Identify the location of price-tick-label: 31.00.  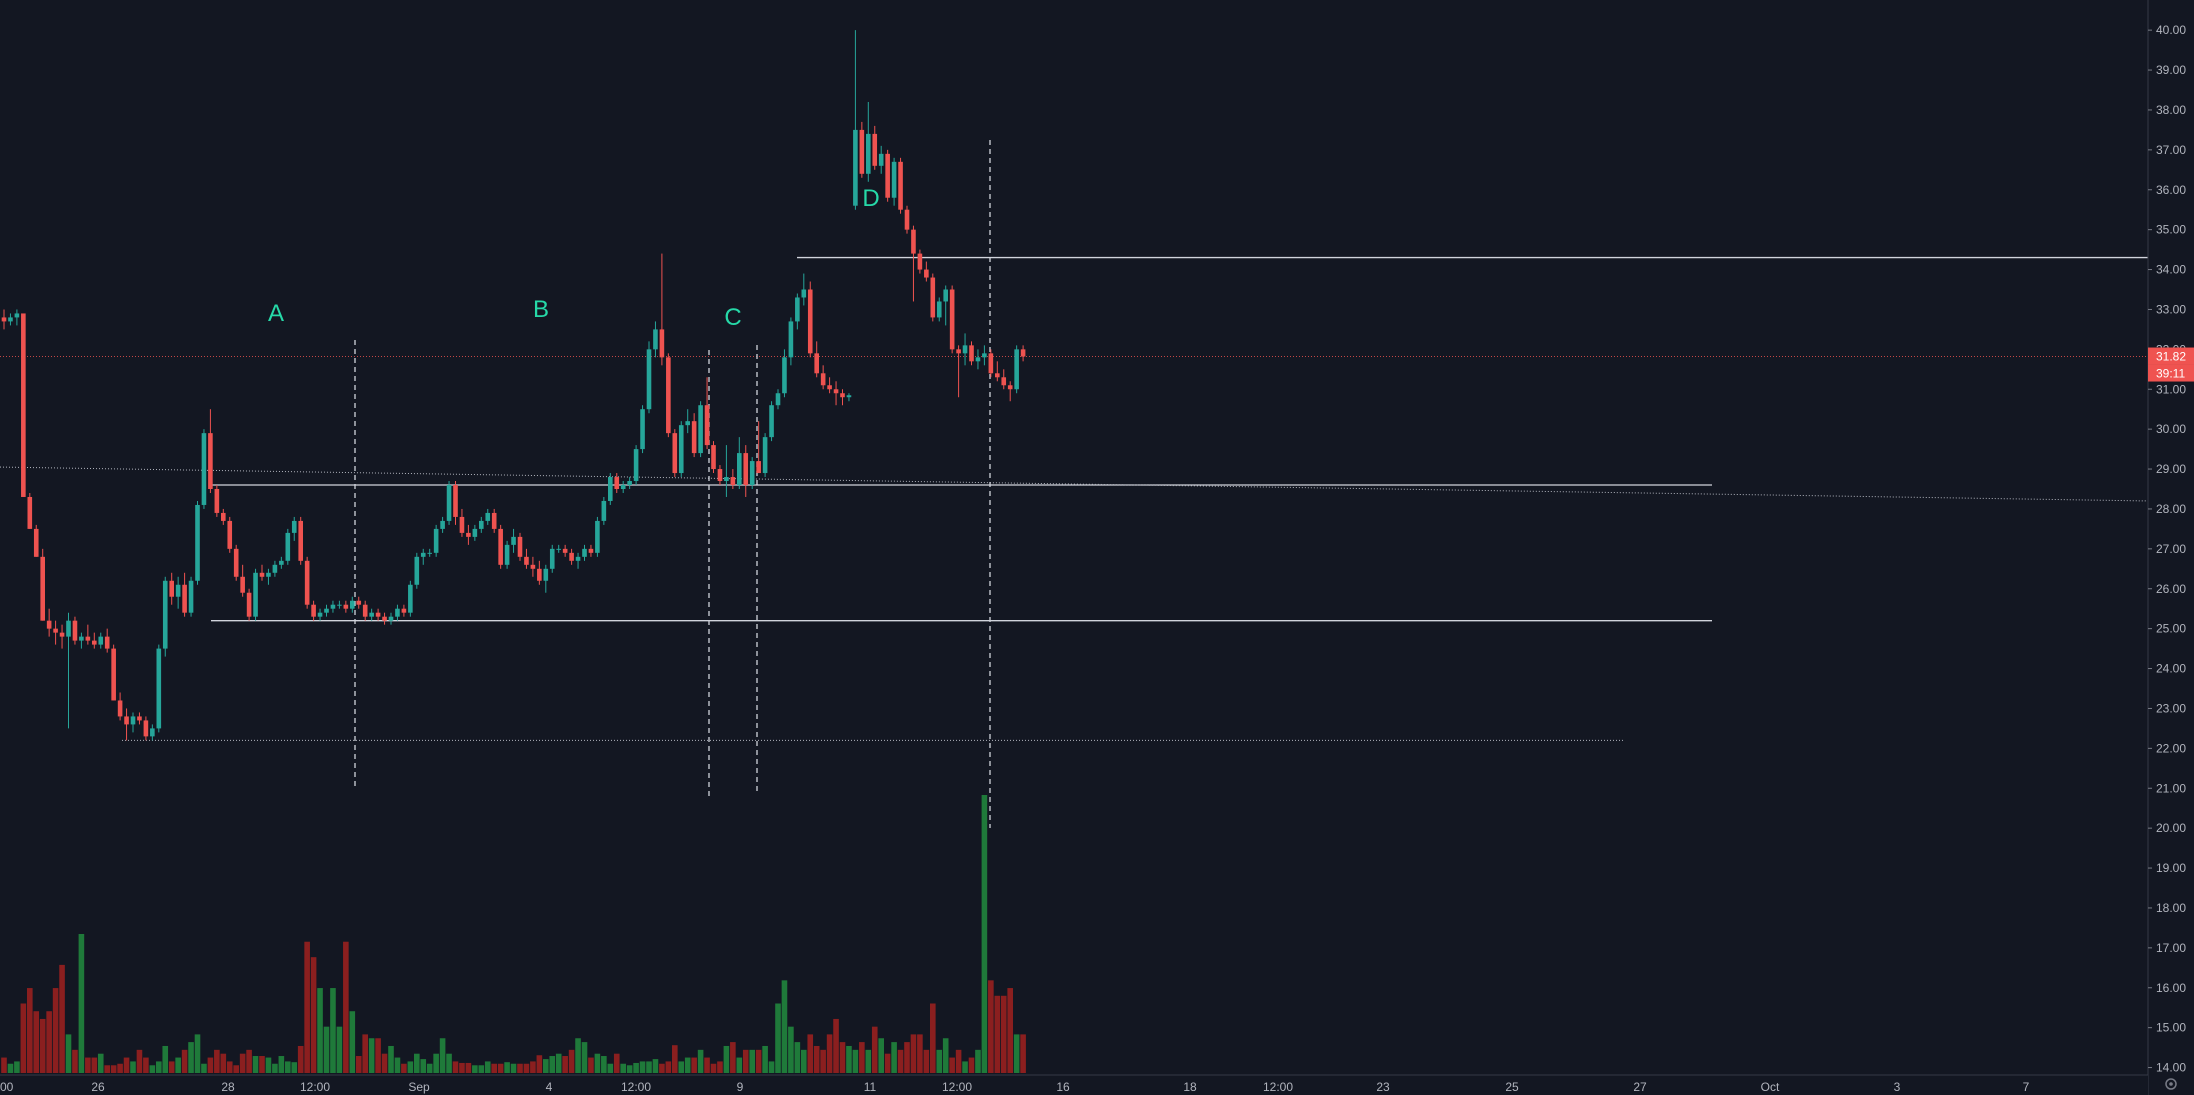
(2171, 389).